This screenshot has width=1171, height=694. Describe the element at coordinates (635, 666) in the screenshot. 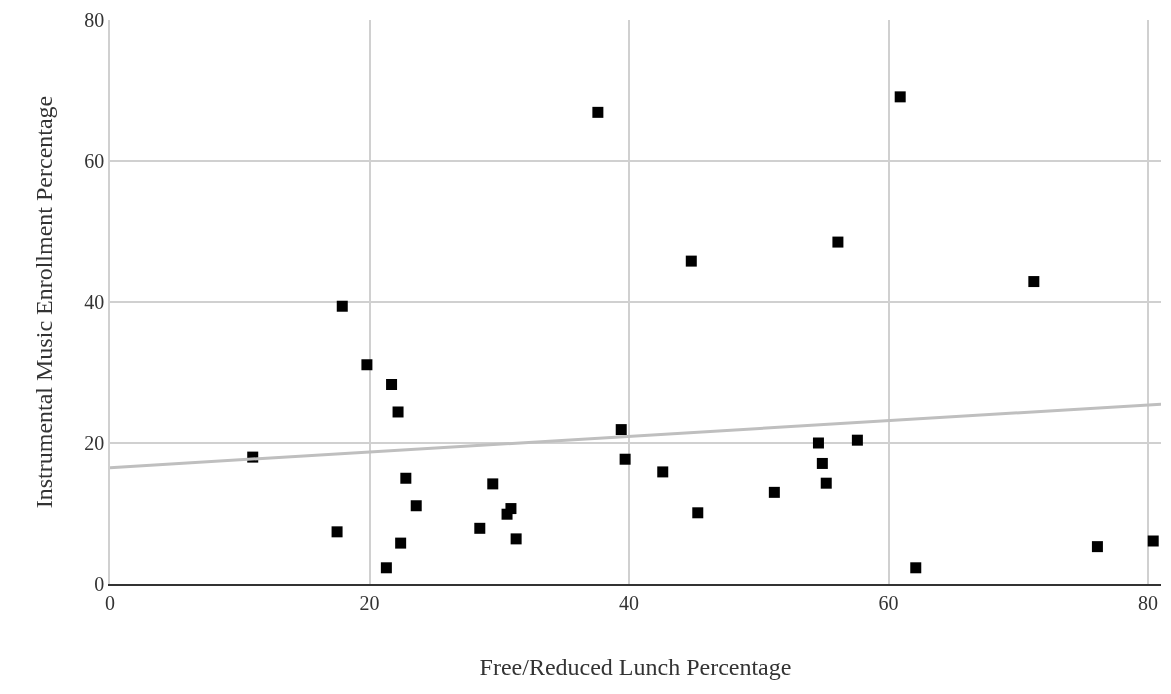

I see `x-axis-title: Free/Reduced Lunch Percentage` at that location.